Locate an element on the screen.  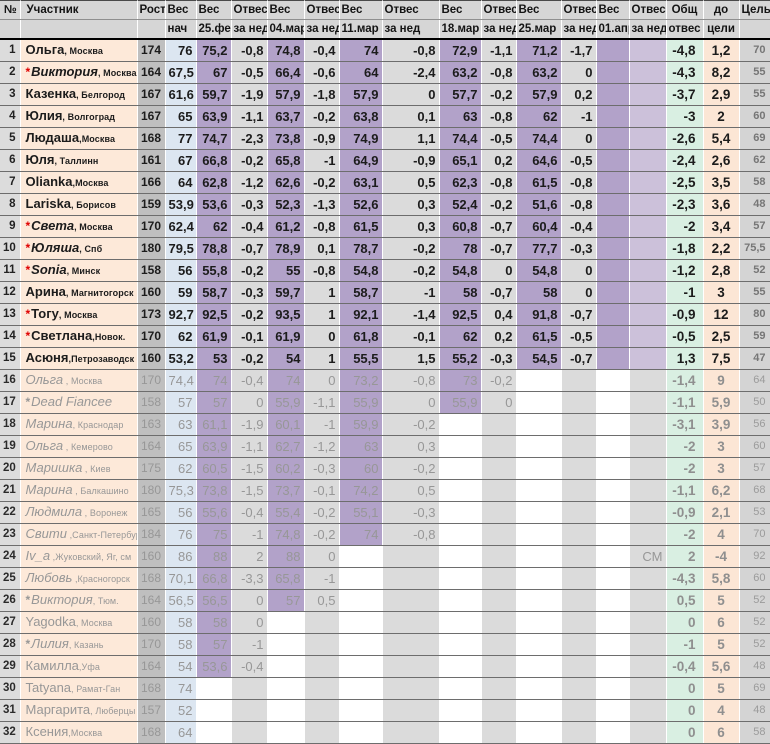
cell-num: 24 is located at coordinates (10, 556).